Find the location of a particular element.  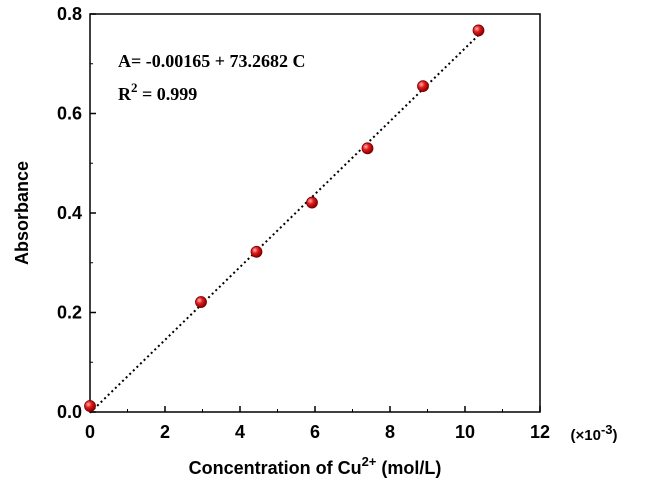

y-tick-label: 0.0 is located at coordinates (69, 412).